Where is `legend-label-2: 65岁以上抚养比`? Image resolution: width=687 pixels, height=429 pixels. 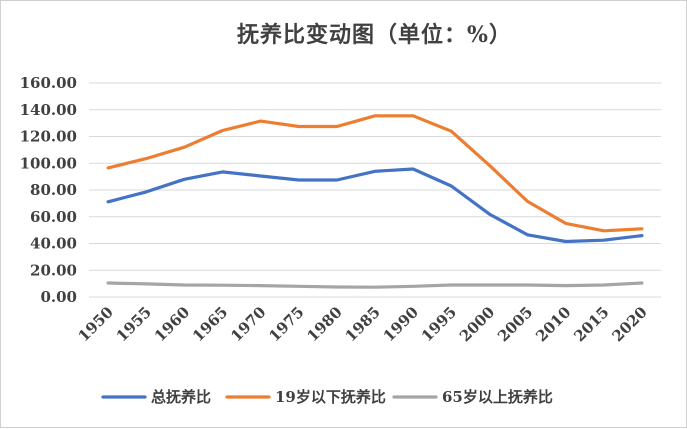 legend-label-2: 65岁以上抚养比 is located at coordinates (497, 397).